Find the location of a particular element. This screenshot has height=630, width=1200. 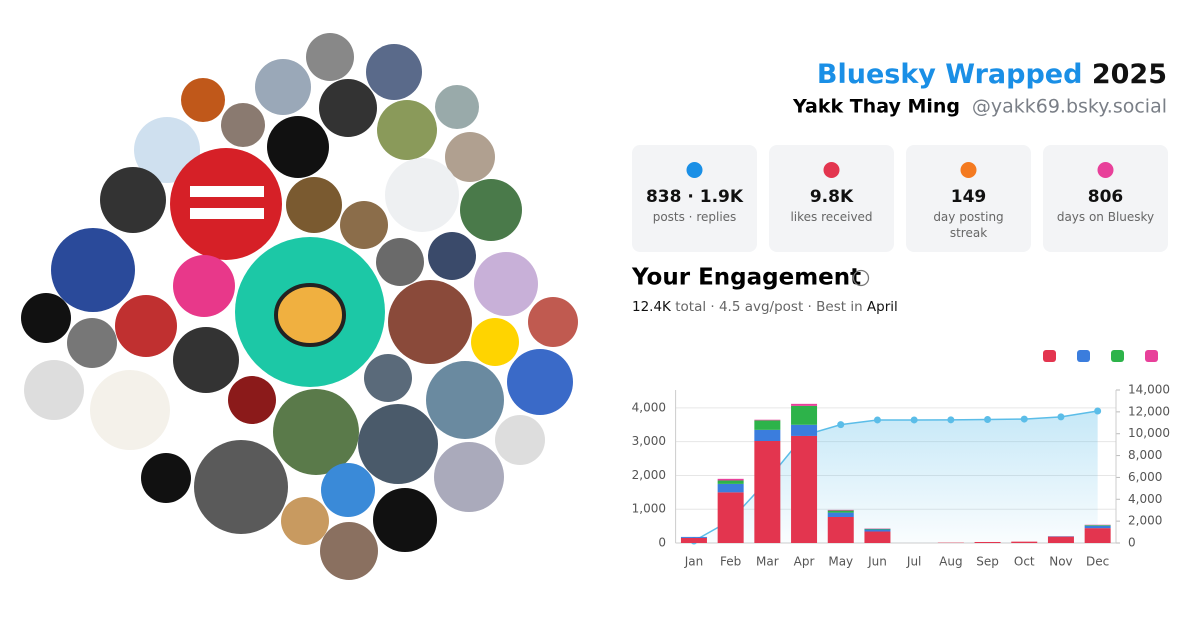

stat-value: 838 · 1.9K is located at coordinates (694, 197).